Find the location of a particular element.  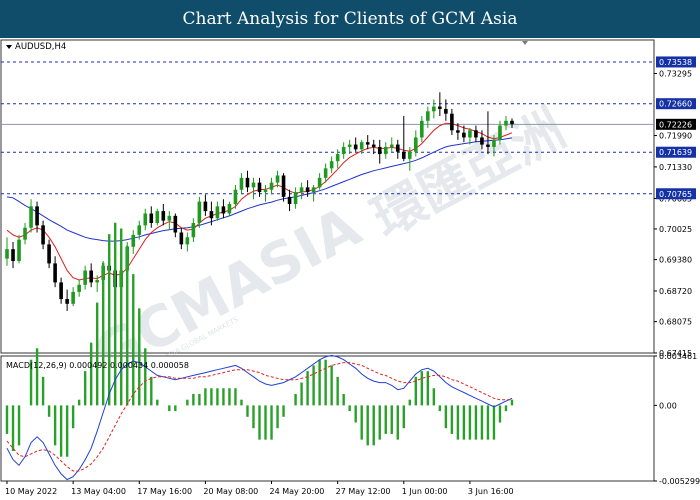

time-tick-label: 3 Jun 16:00 is located at coordinates (491, 491).